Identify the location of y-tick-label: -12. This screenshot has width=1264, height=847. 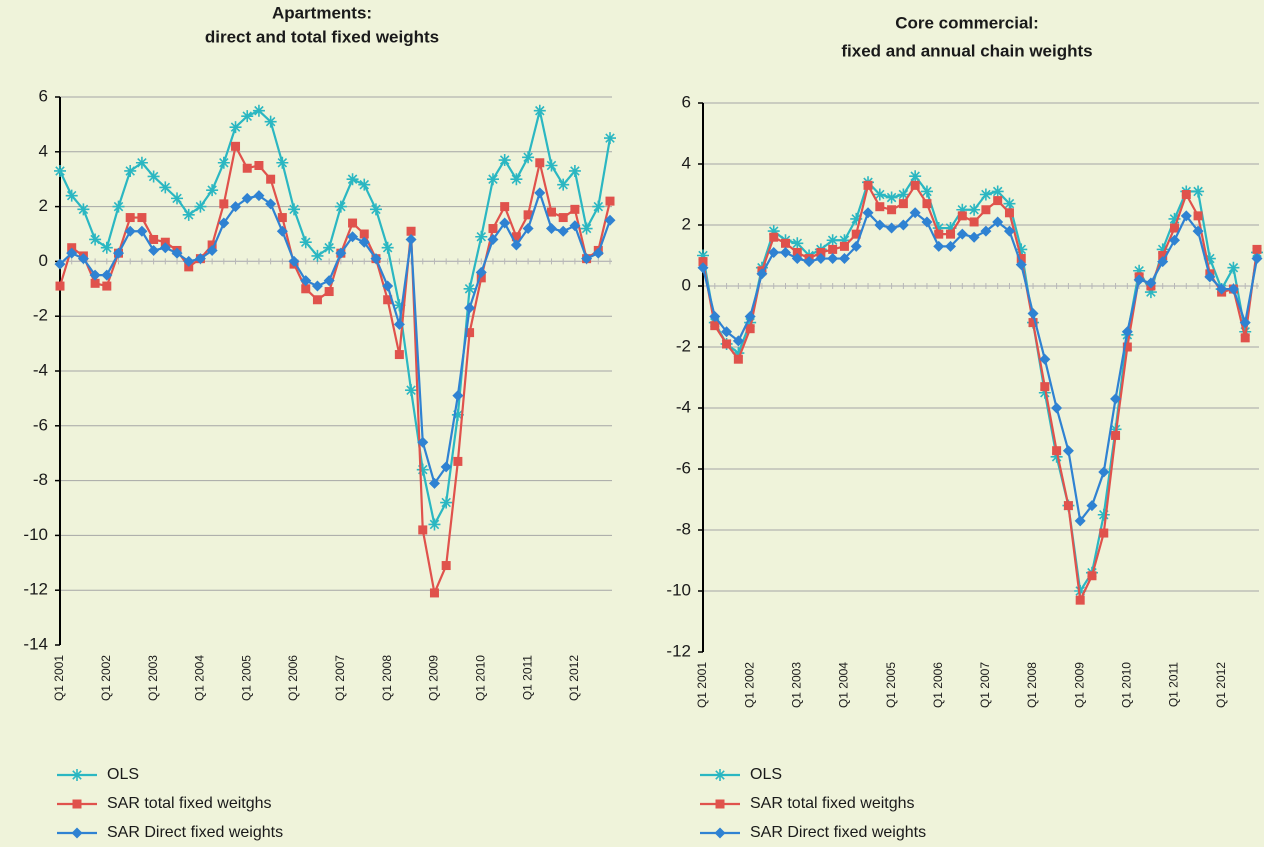
(35, 589).